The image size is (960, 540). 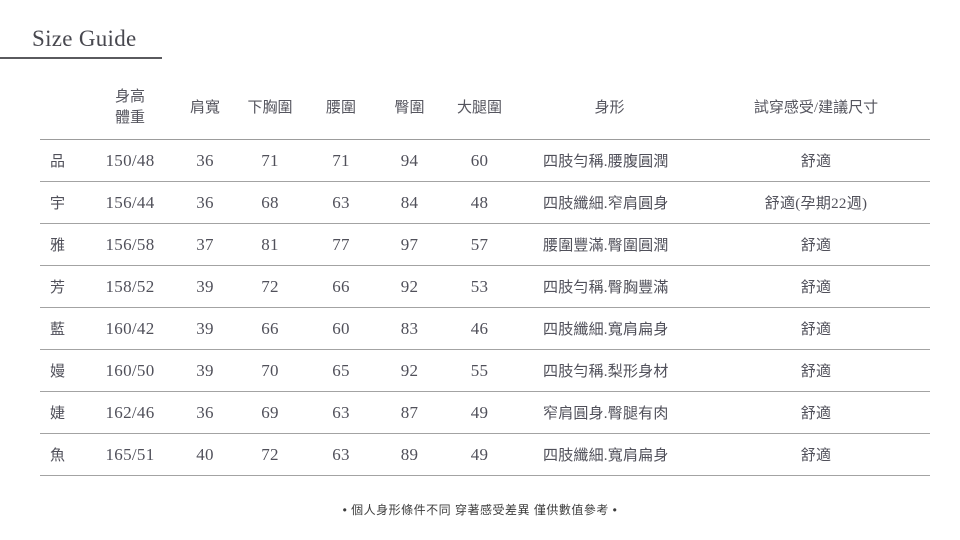 I want to click on column-header-shoulder: 肩寬, so click(x=204, y=107).